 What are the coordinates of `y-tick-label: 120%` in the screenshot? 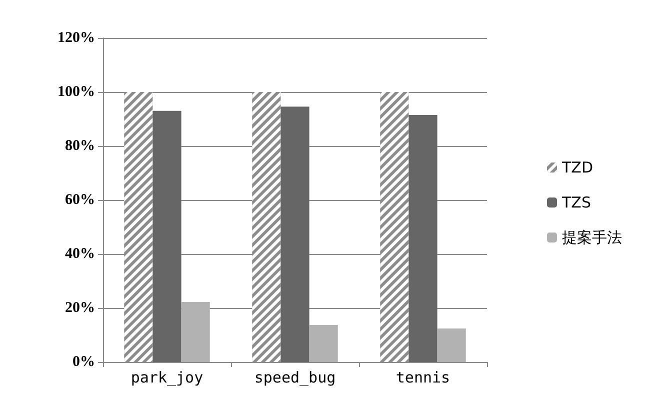 It's located at (76, 38).